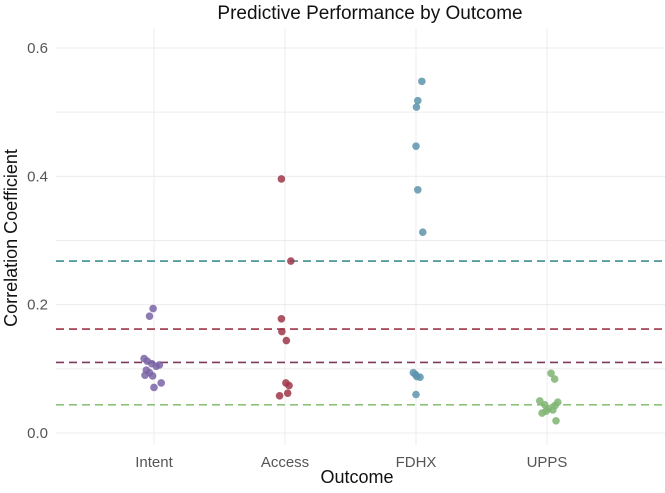  What do you see at coordinates (37, 241) in the screenshot?
I see `y-axis-ticks: 0.0 0.2 0.4 0.6` at bounding box center [37, 241].